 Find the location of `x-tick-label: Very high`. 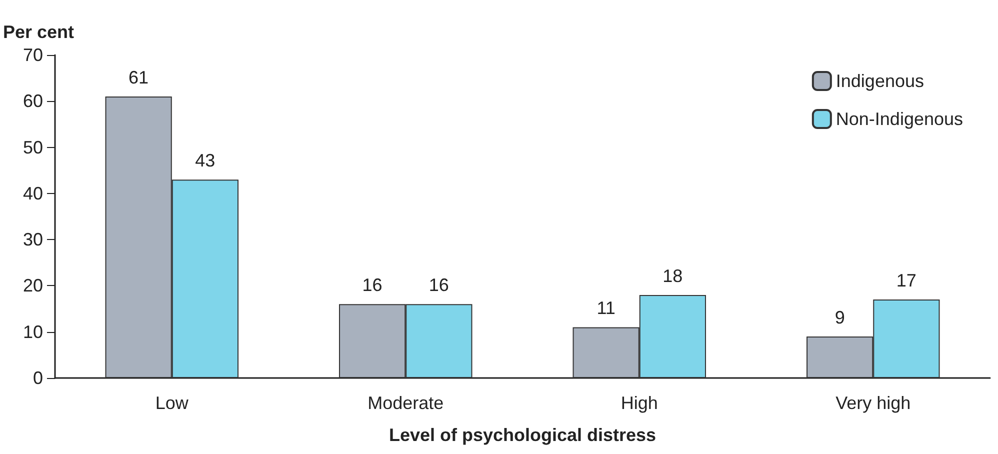

x-tick-label: Very high is located at coordinates (873, 403).